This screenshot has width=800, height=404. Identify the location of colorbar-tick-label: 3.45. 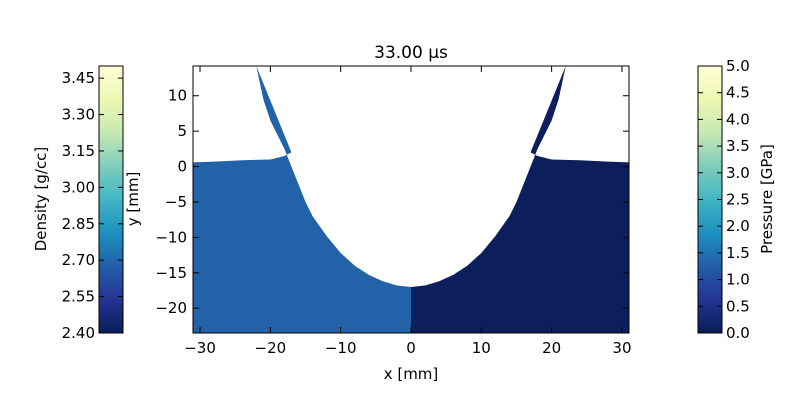
(78, 78).